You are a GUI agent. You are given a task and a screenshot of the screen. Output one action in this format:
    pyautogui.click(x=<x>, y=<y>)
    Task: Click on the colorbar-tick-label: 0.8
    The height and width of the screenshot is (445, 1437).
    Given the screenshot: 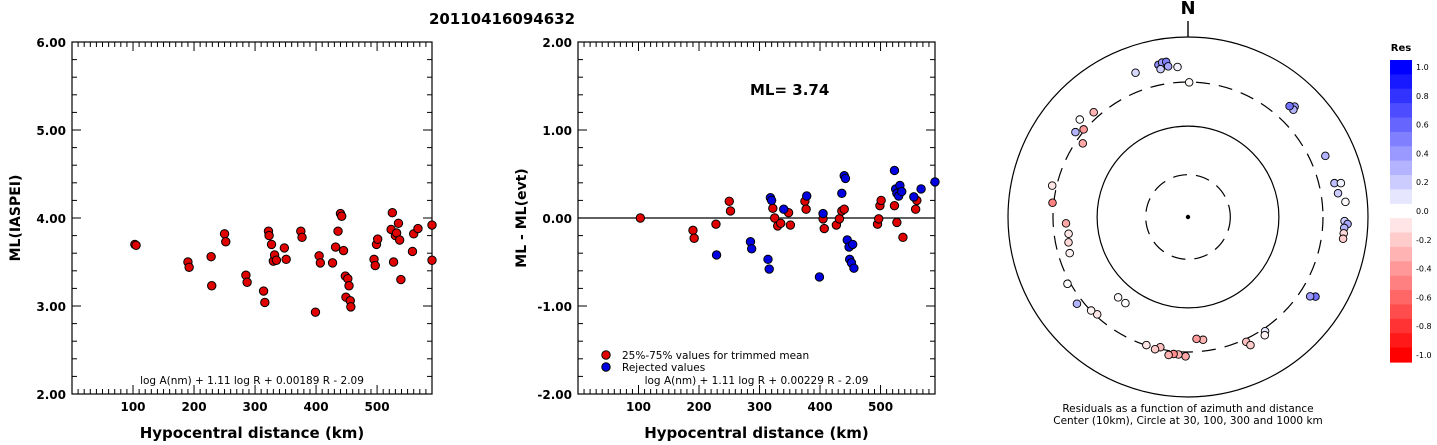 What is the action you would take?
    pyautogui.click(x=1422, y=96)
    